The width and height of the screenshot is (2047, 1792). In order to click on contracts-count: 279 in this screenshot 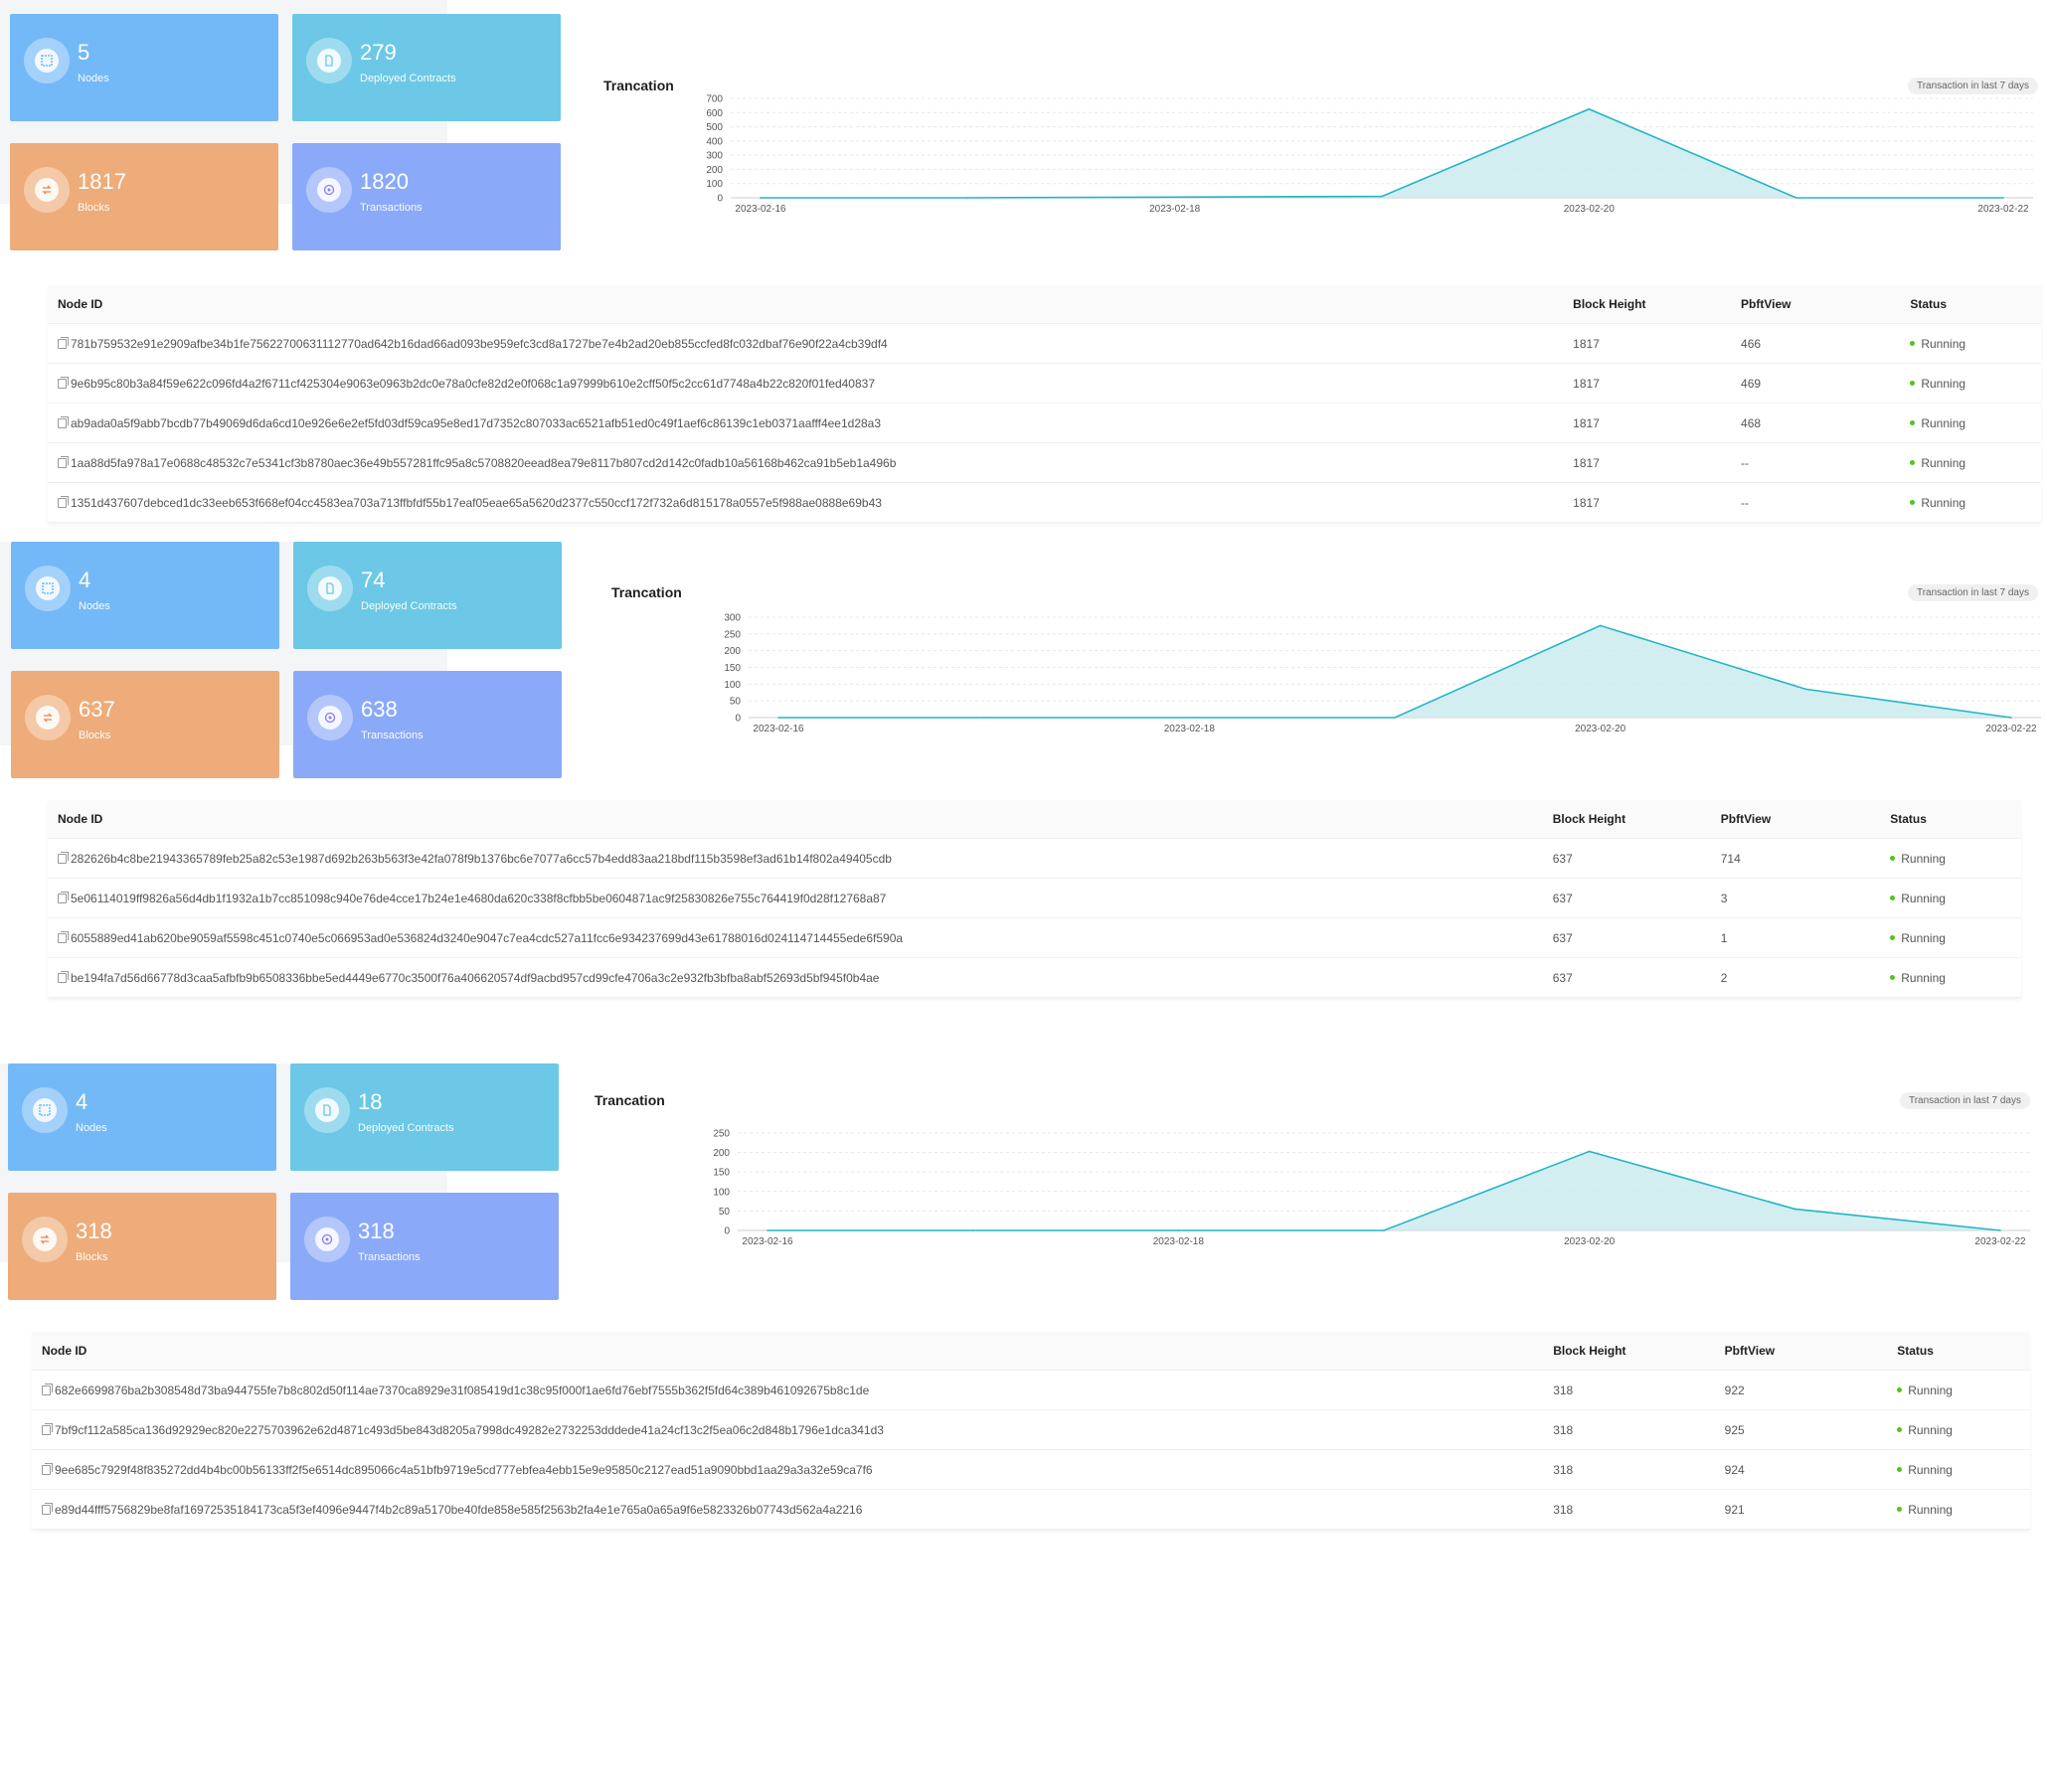, I will do `click(379, 52)`.